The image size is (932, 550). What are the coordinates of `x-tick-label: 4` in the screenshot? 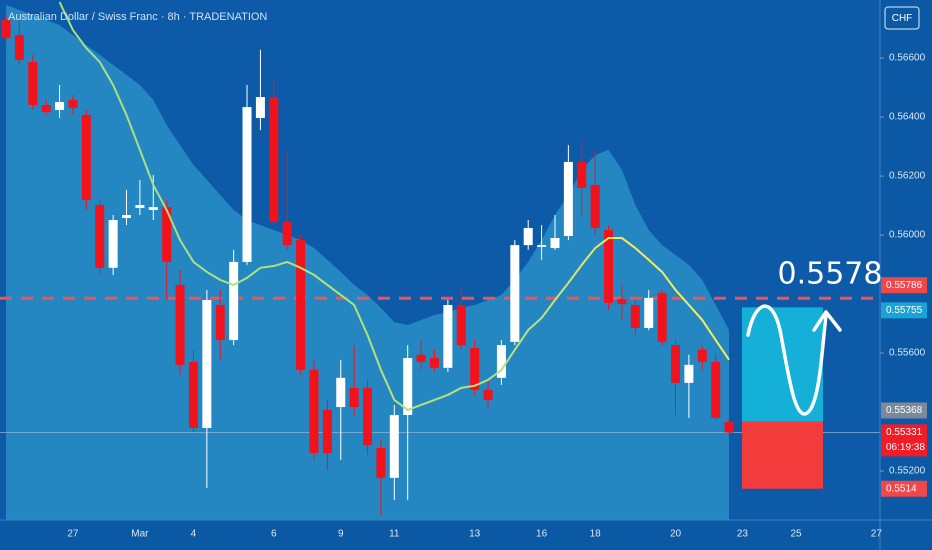 It's located at (194, 534).